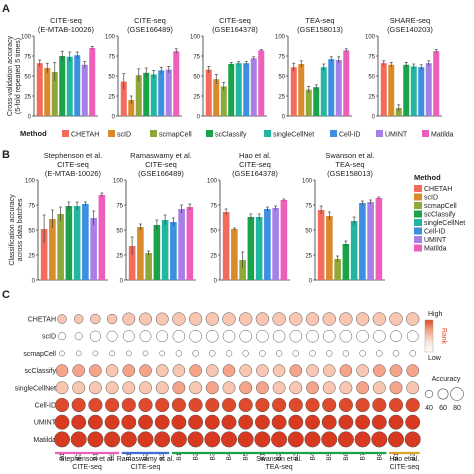 This screenshot has width=474, height=474. I want to click on bar-umint, so click(93, 249).